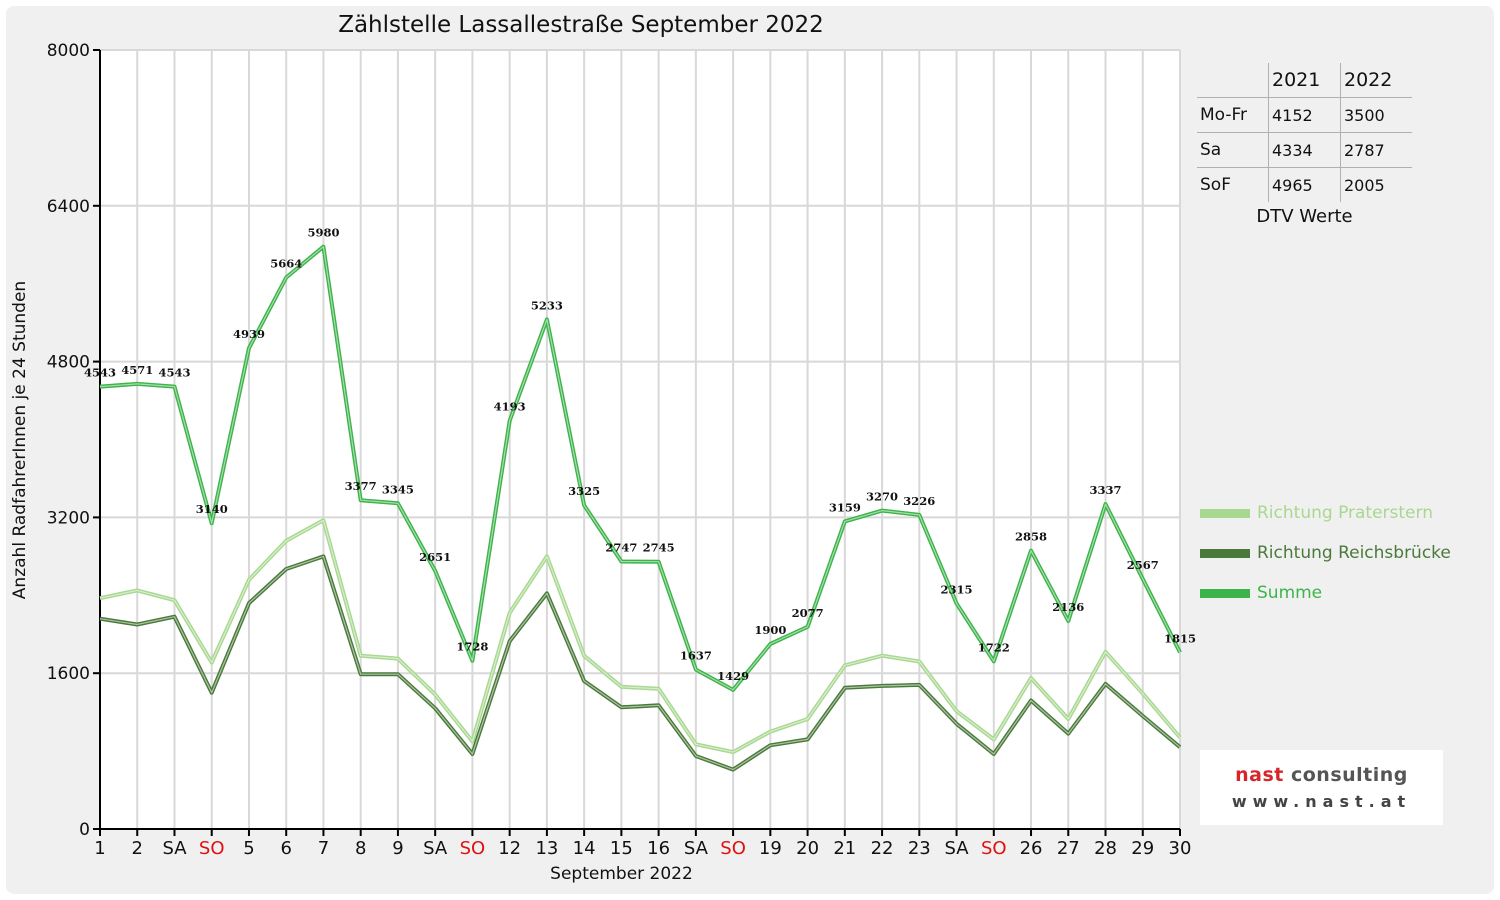 The width and height of the screenshot is (1500, 900). I want to click on x-tick-label: 27, so click(1068, 848).